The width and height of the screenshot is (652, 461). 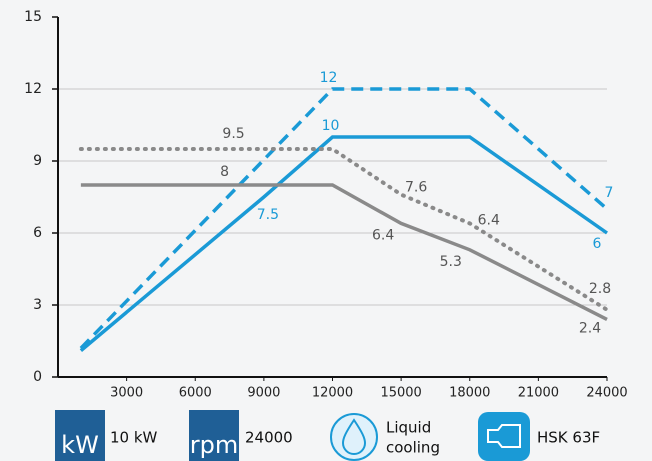 I want to click on x-tick-label: 24000, so click(x=606, y=393).